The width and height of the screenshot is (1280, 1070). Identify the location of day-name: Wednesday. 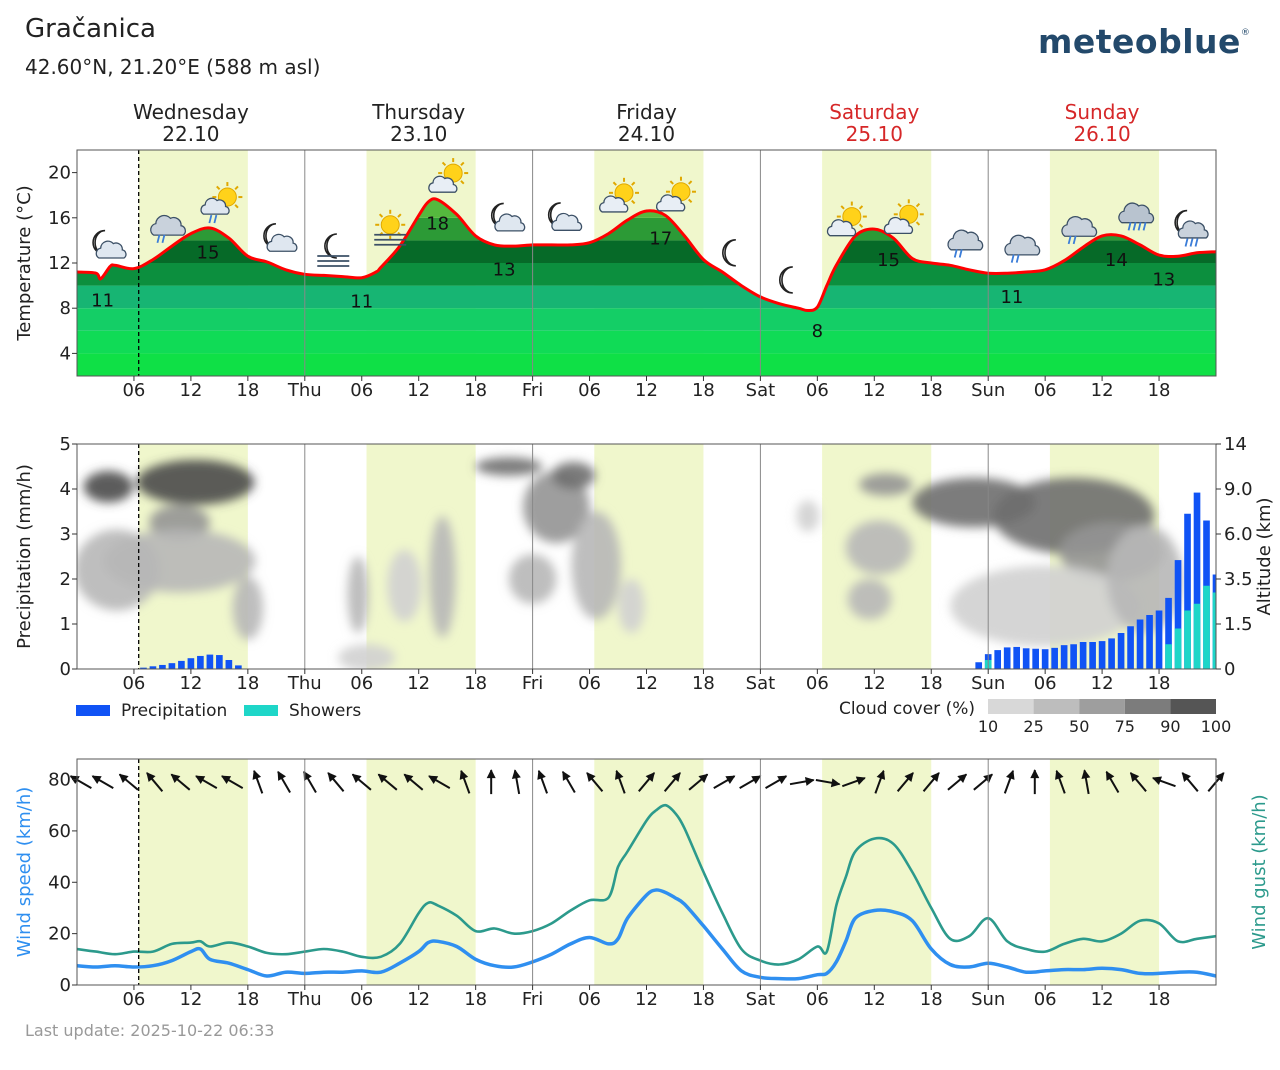
(191, 112).